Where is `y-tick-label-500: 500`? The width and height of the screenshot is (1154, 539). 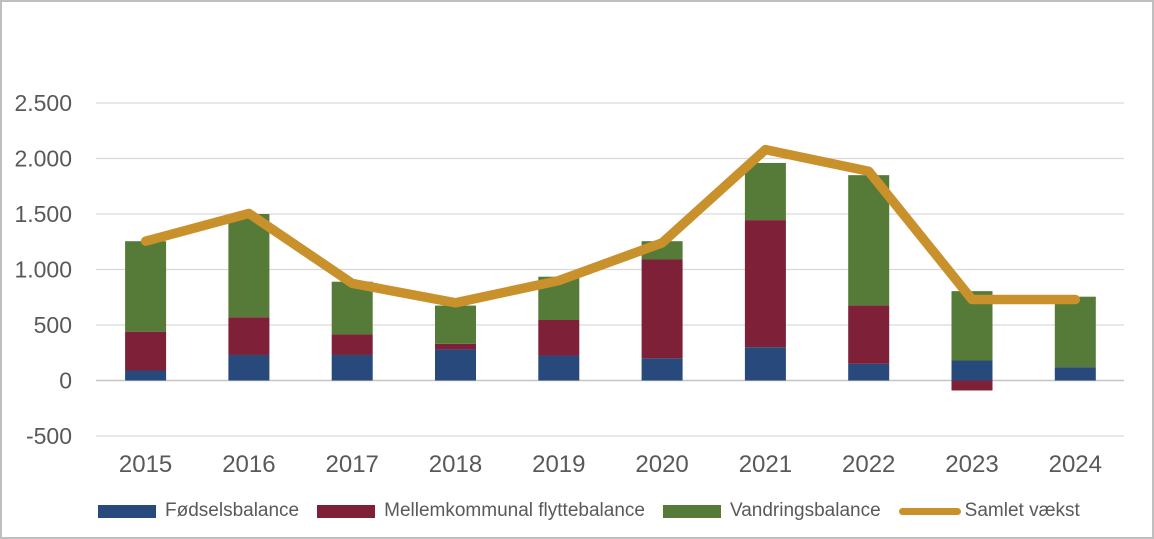 y-tick-label-500: 500 is located at coordinates (53, 325).